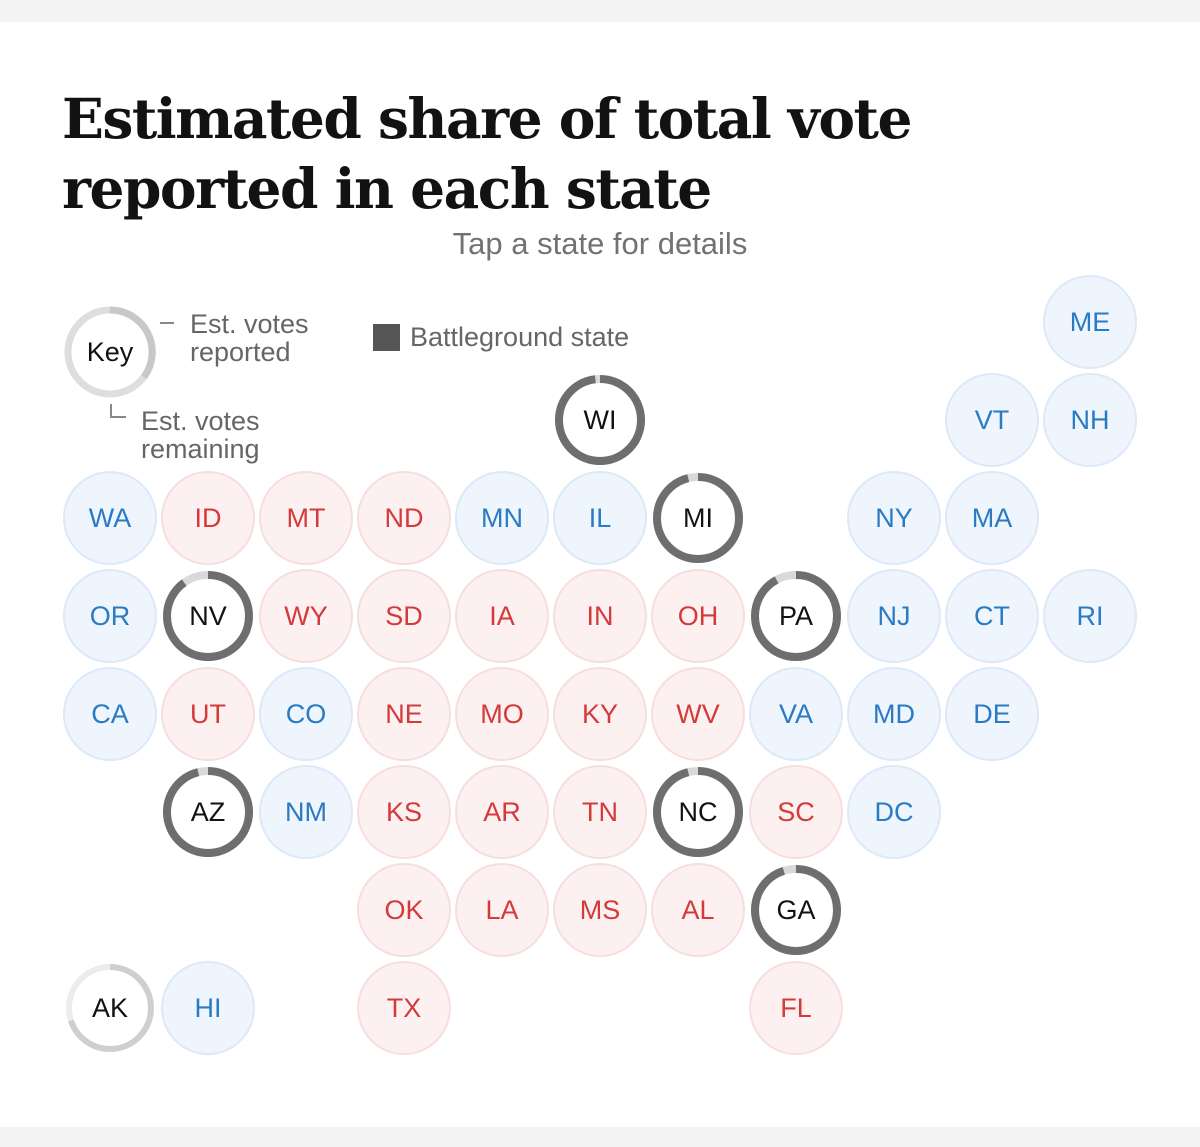  I want to click on state-ga: GA, so click(796, 910).